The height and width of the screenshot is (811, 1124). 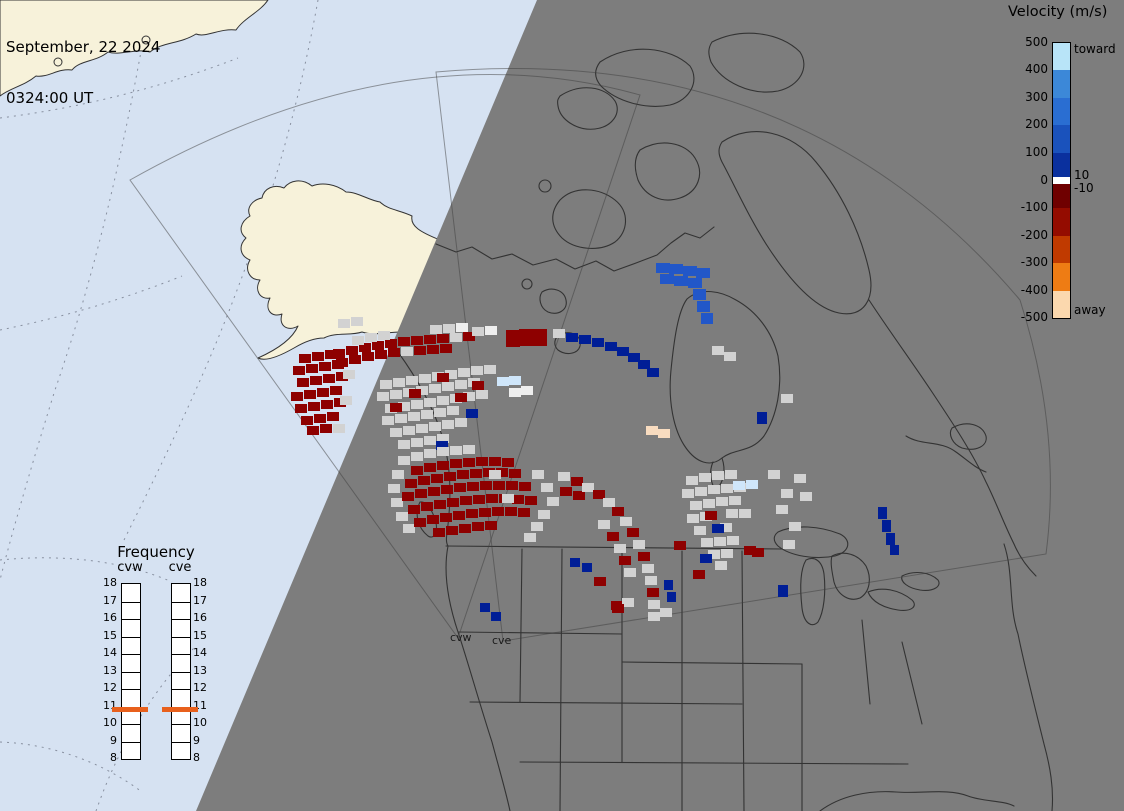 What do you see at coordinates (478, 678) in the screenshot?
I see `us-west-coast` at bounding box center [478, 678].